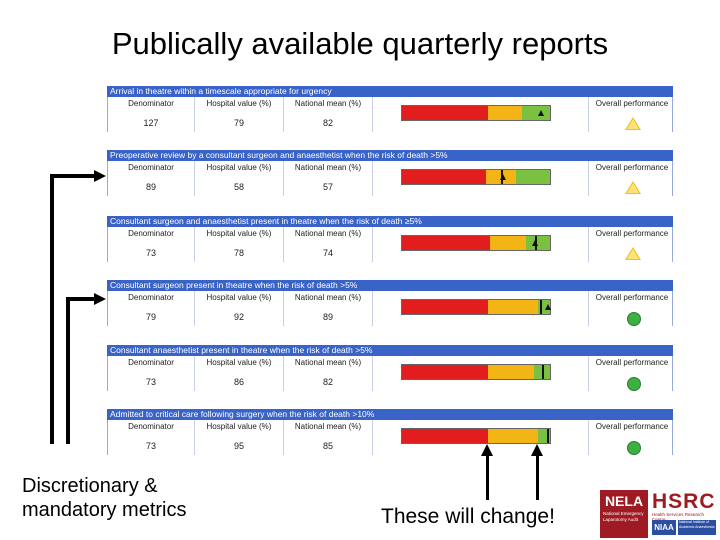  Describe the element at coordinates (150, 317) in the screenshot. I see `denominator-value: 79` at that location.